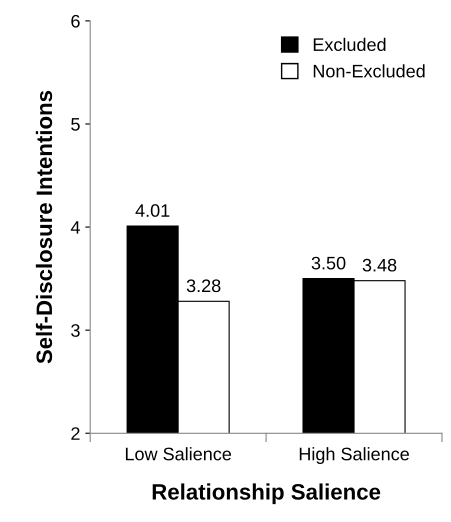 The image size is (451, 522). I want to click on x-tick-label: Low Salience, so click(179, 453).